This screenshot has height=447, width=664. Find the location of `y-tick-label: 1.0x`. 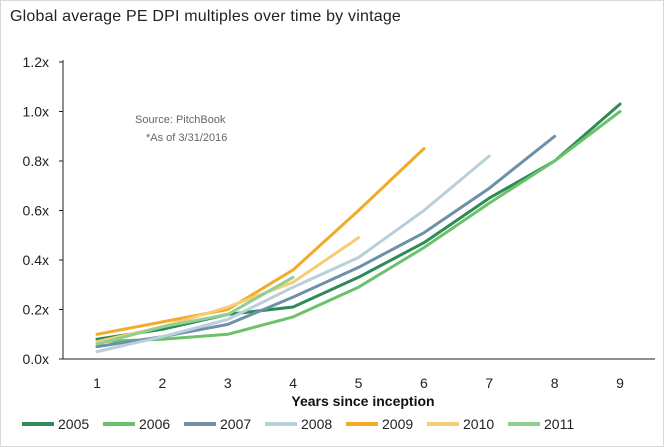

y-tick-label: 1.0x is located at coordinates (36, 112).